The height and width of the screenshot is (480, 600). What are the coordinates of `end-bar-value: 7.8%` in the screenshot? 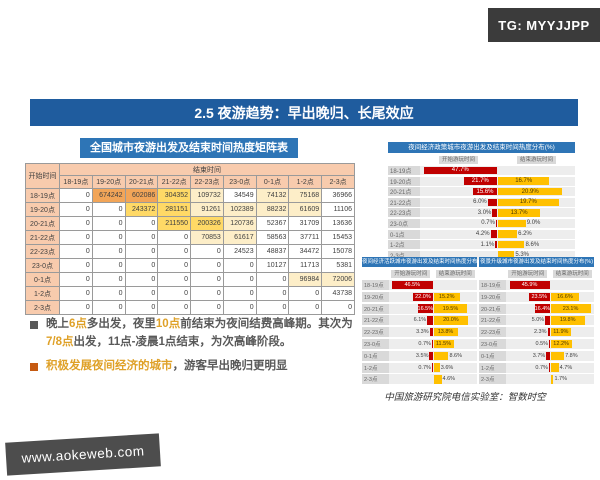 It's located at (571, 355).